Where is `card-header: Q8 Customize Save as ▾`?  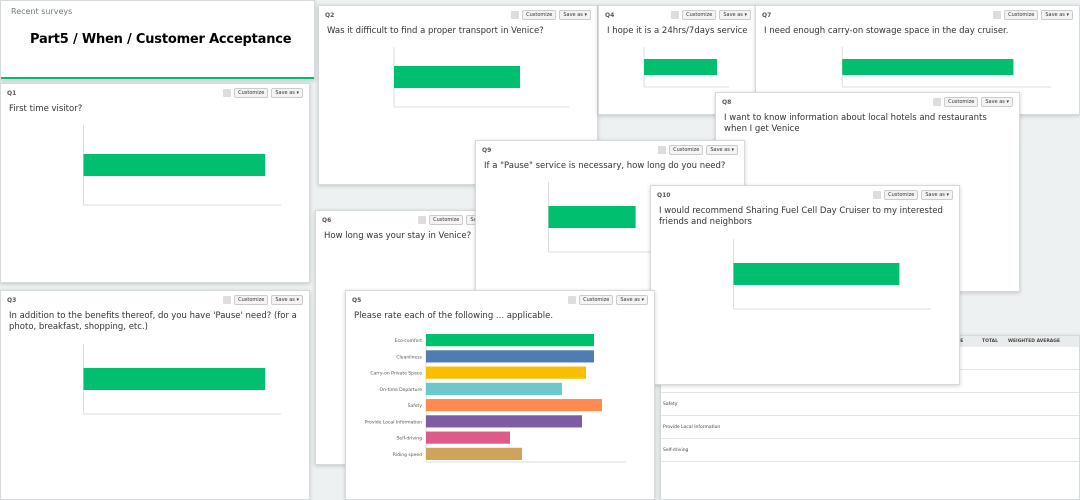 card-header: Q8 Customize Save as ▾ is located at coordinates (867, 102).